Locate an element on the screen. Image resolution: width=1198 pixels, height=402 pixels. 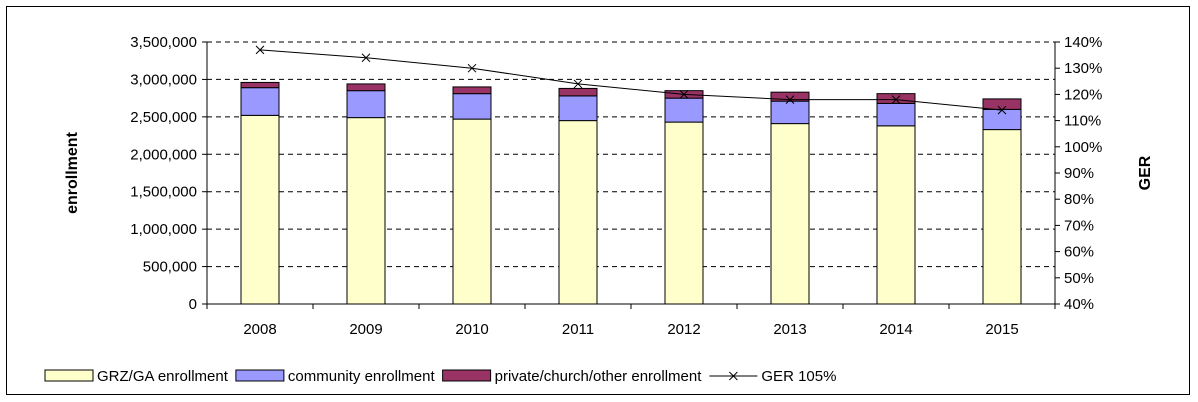
legend-label: GER 105% is located at coordinates (798, 376).